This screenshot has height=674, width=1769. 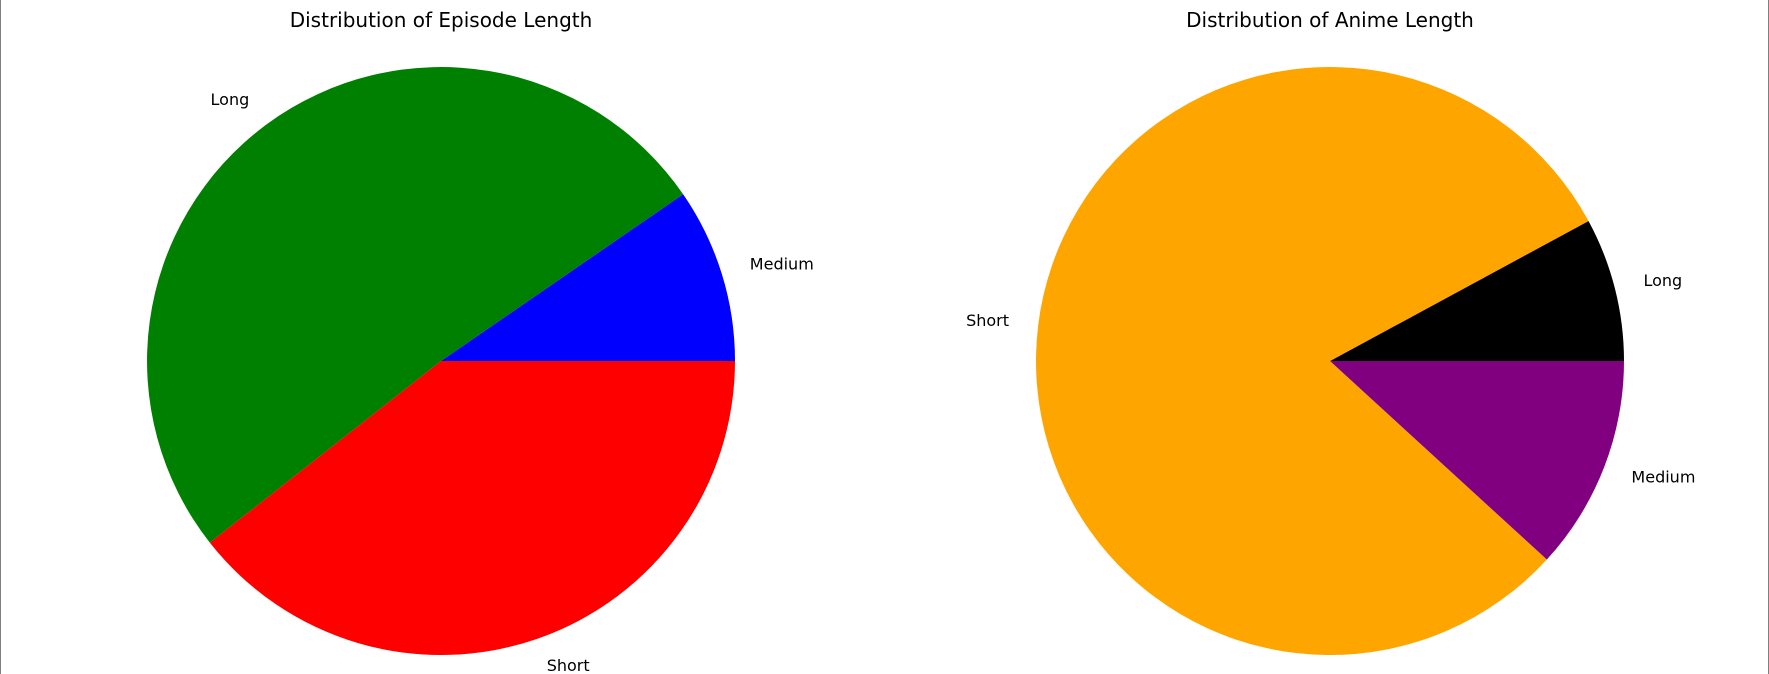 What do you see at coordinates (1330, 20) in the screenshot?
I see `chart-title-anime-length: Distribution of Anime Length` at bounding box center [1330, 20].